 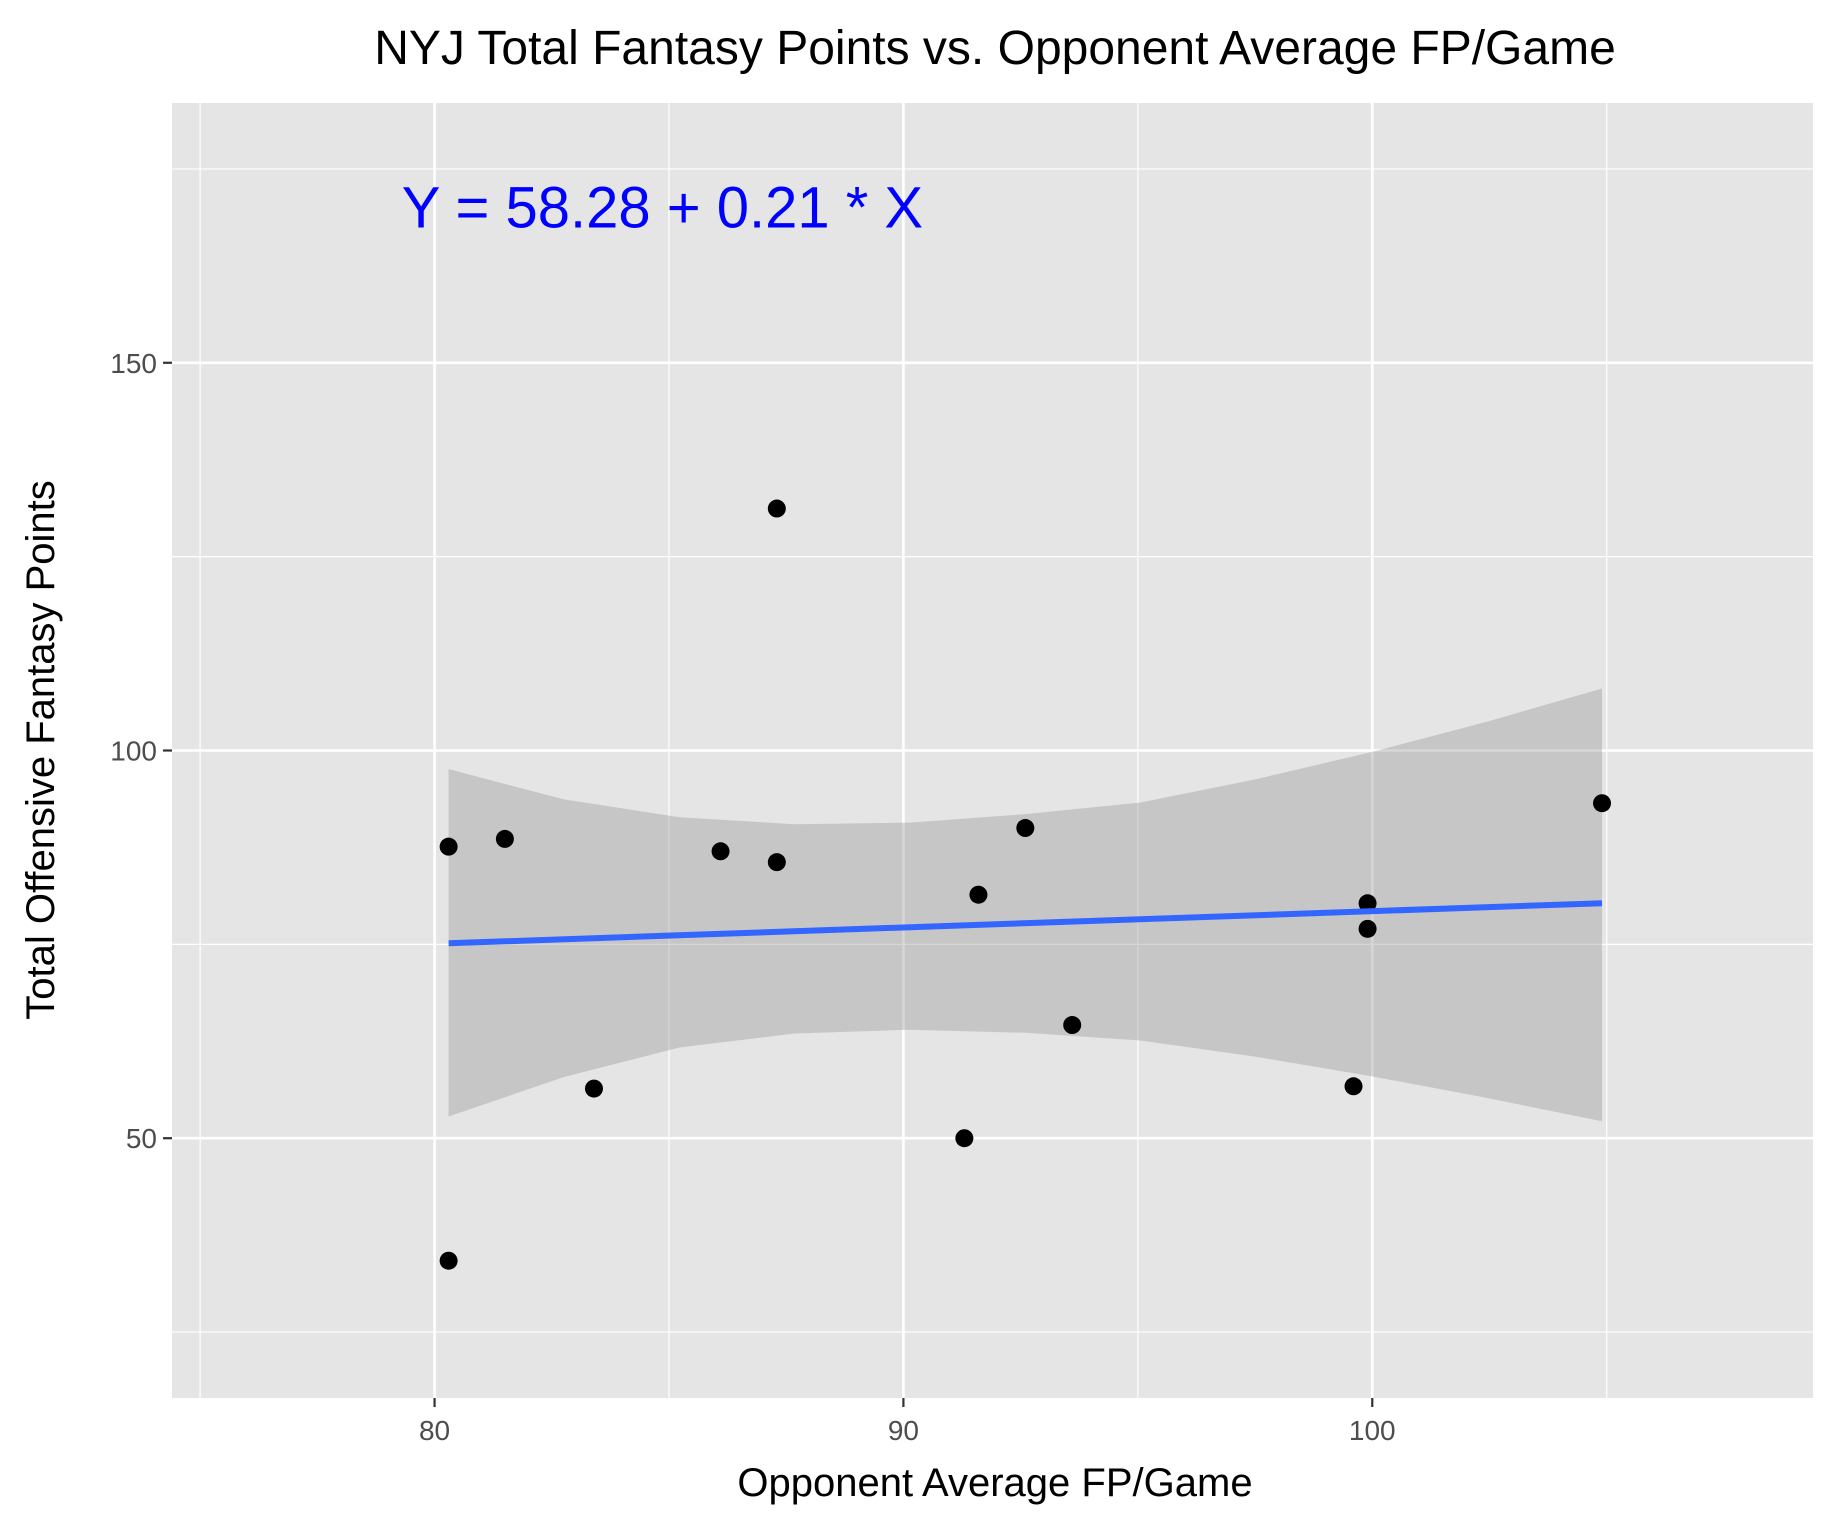 I want to click on x-tick-label: 100, so click(x=1372, y=1430).